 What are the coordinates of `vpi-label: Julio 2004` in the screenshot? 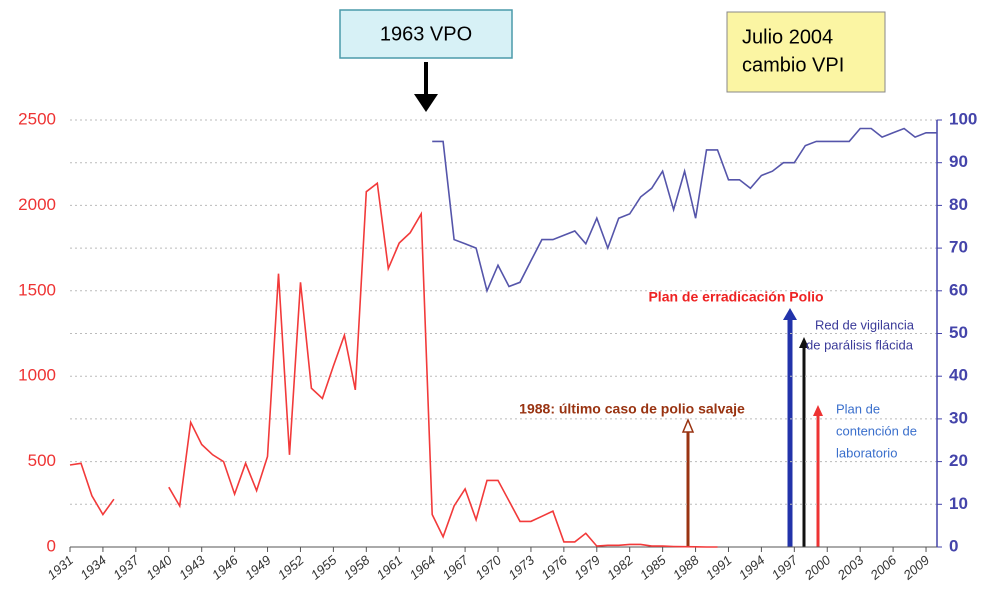 It's located at (787, 37).